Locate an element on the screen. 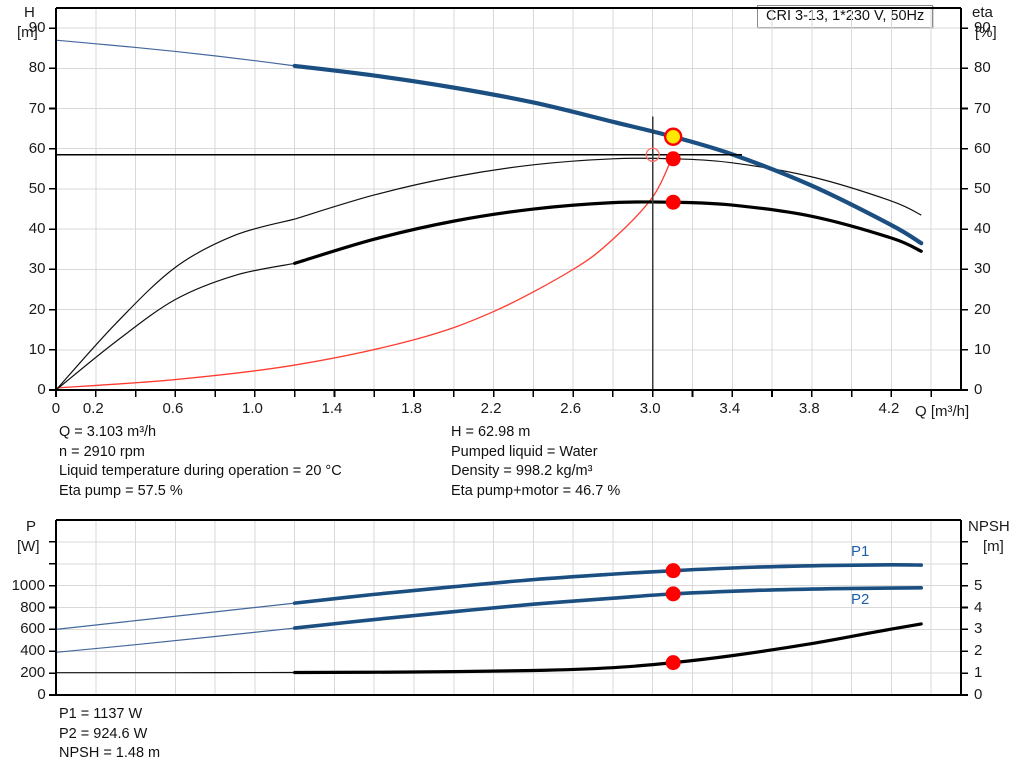 The height and width of the screenshot is (781, 1024). bottom-chart-y-left-title: P is located at coordinates (31, 526).